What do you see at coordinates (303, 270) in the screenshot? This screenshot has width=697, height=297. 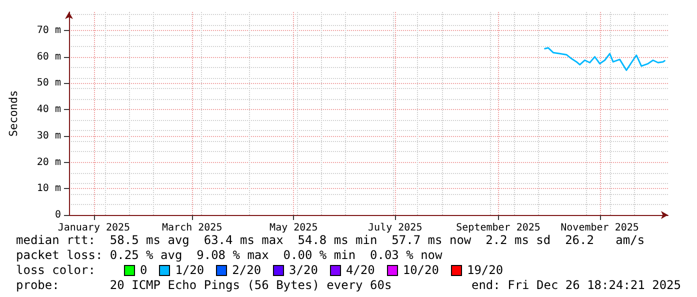 I see `text: 3/20` at bounding box center [303, 270].